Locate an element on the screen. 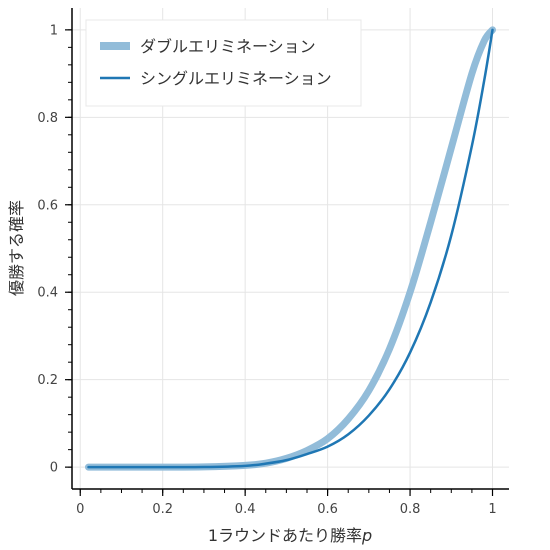 The image size is (550, 550). y-axis-title: 優勝する確率 is located at coordinates (16, 248).